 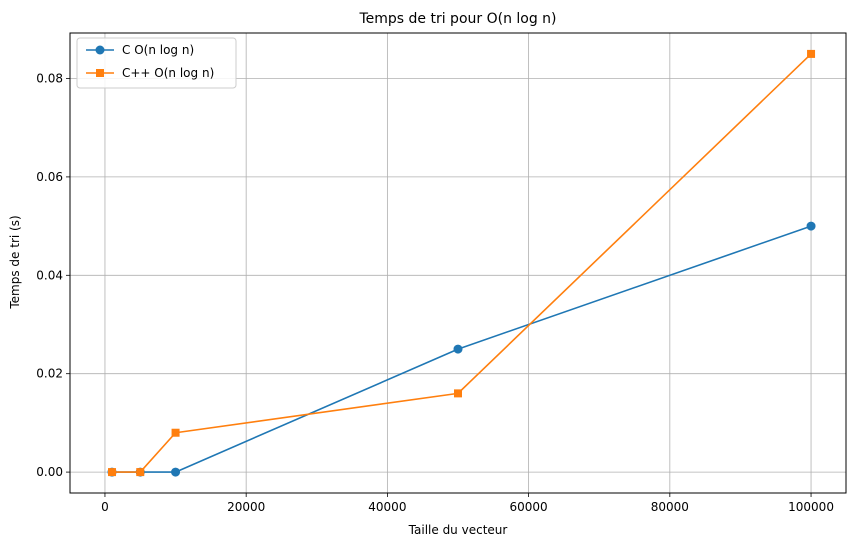 What do you see at coordinates (457, 19) in the screenshot?
I see `chart-title: Temps de tri pour O(n log n)` at bounding box center [457, 19].